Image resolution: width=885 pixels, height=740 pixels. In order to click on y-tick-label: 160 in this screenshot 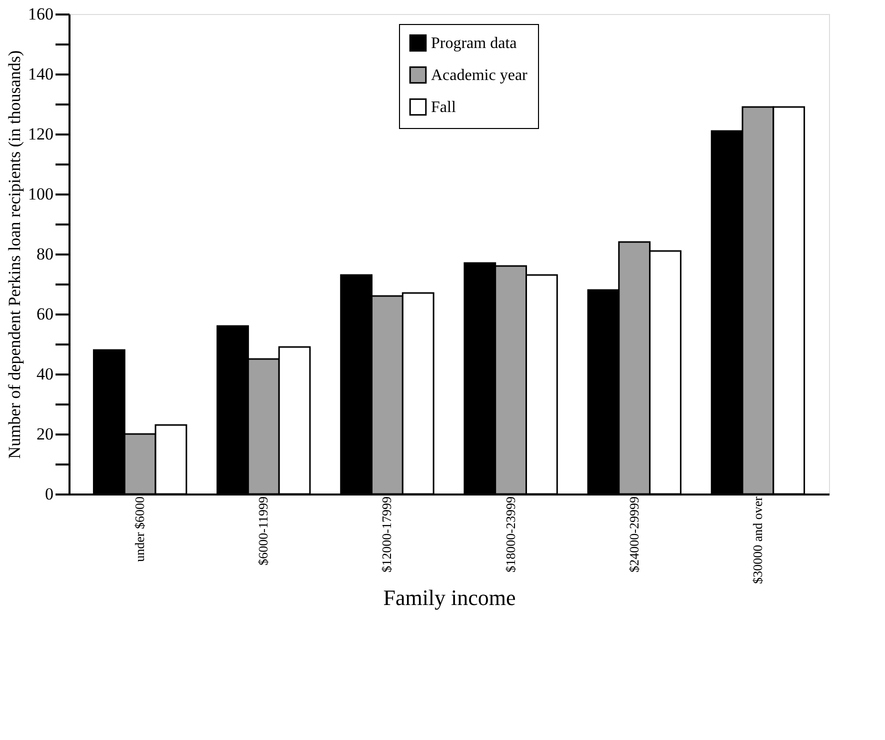, I will do `click(41, 14)`.